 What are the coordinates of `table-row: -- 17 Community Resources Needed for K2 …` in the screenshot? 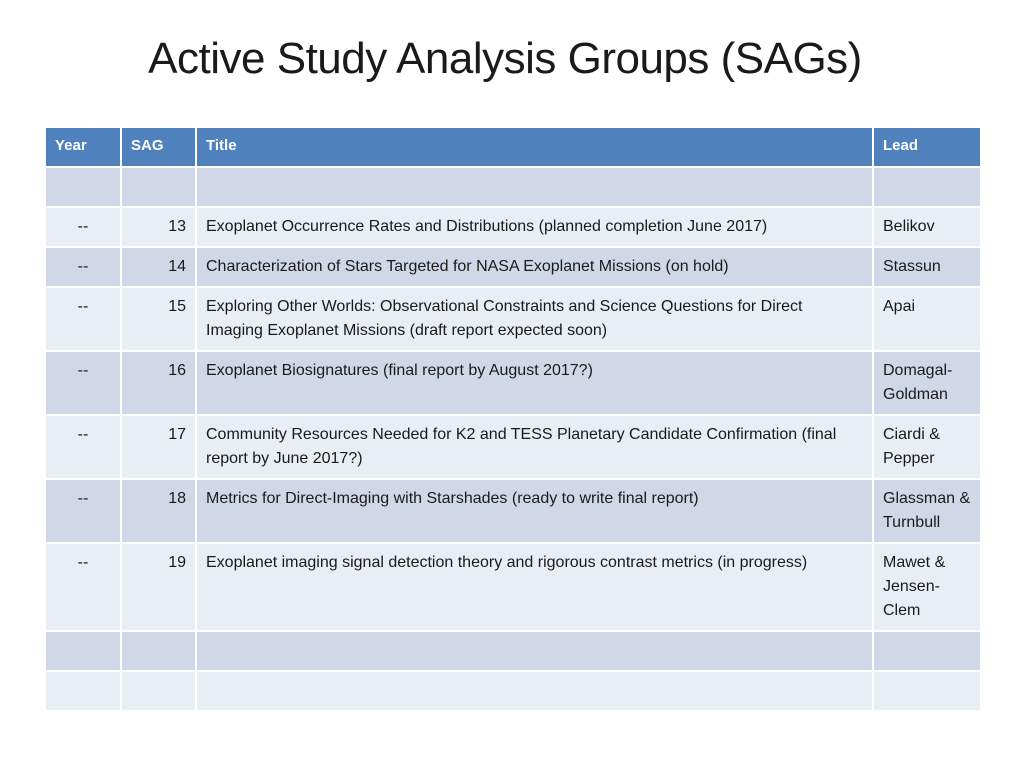 It's located at (513, 447).